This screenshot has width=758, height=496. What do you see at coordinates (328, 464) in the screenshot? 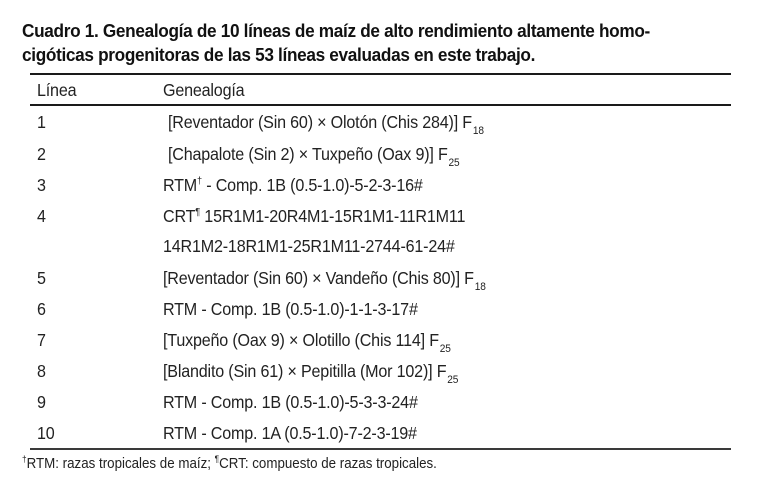
I see `footnote-text-crt: CRT: compuesto de razas tropicales.` at bounding box center [328, 464].